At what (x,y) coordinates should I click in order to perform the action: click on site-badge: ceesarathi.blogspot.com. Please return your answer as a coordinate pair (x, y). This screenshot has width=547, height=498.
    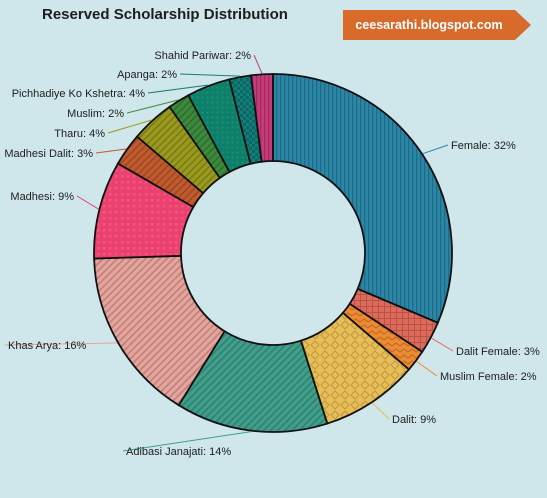
    Looking at the image, I should click on (438, 25).